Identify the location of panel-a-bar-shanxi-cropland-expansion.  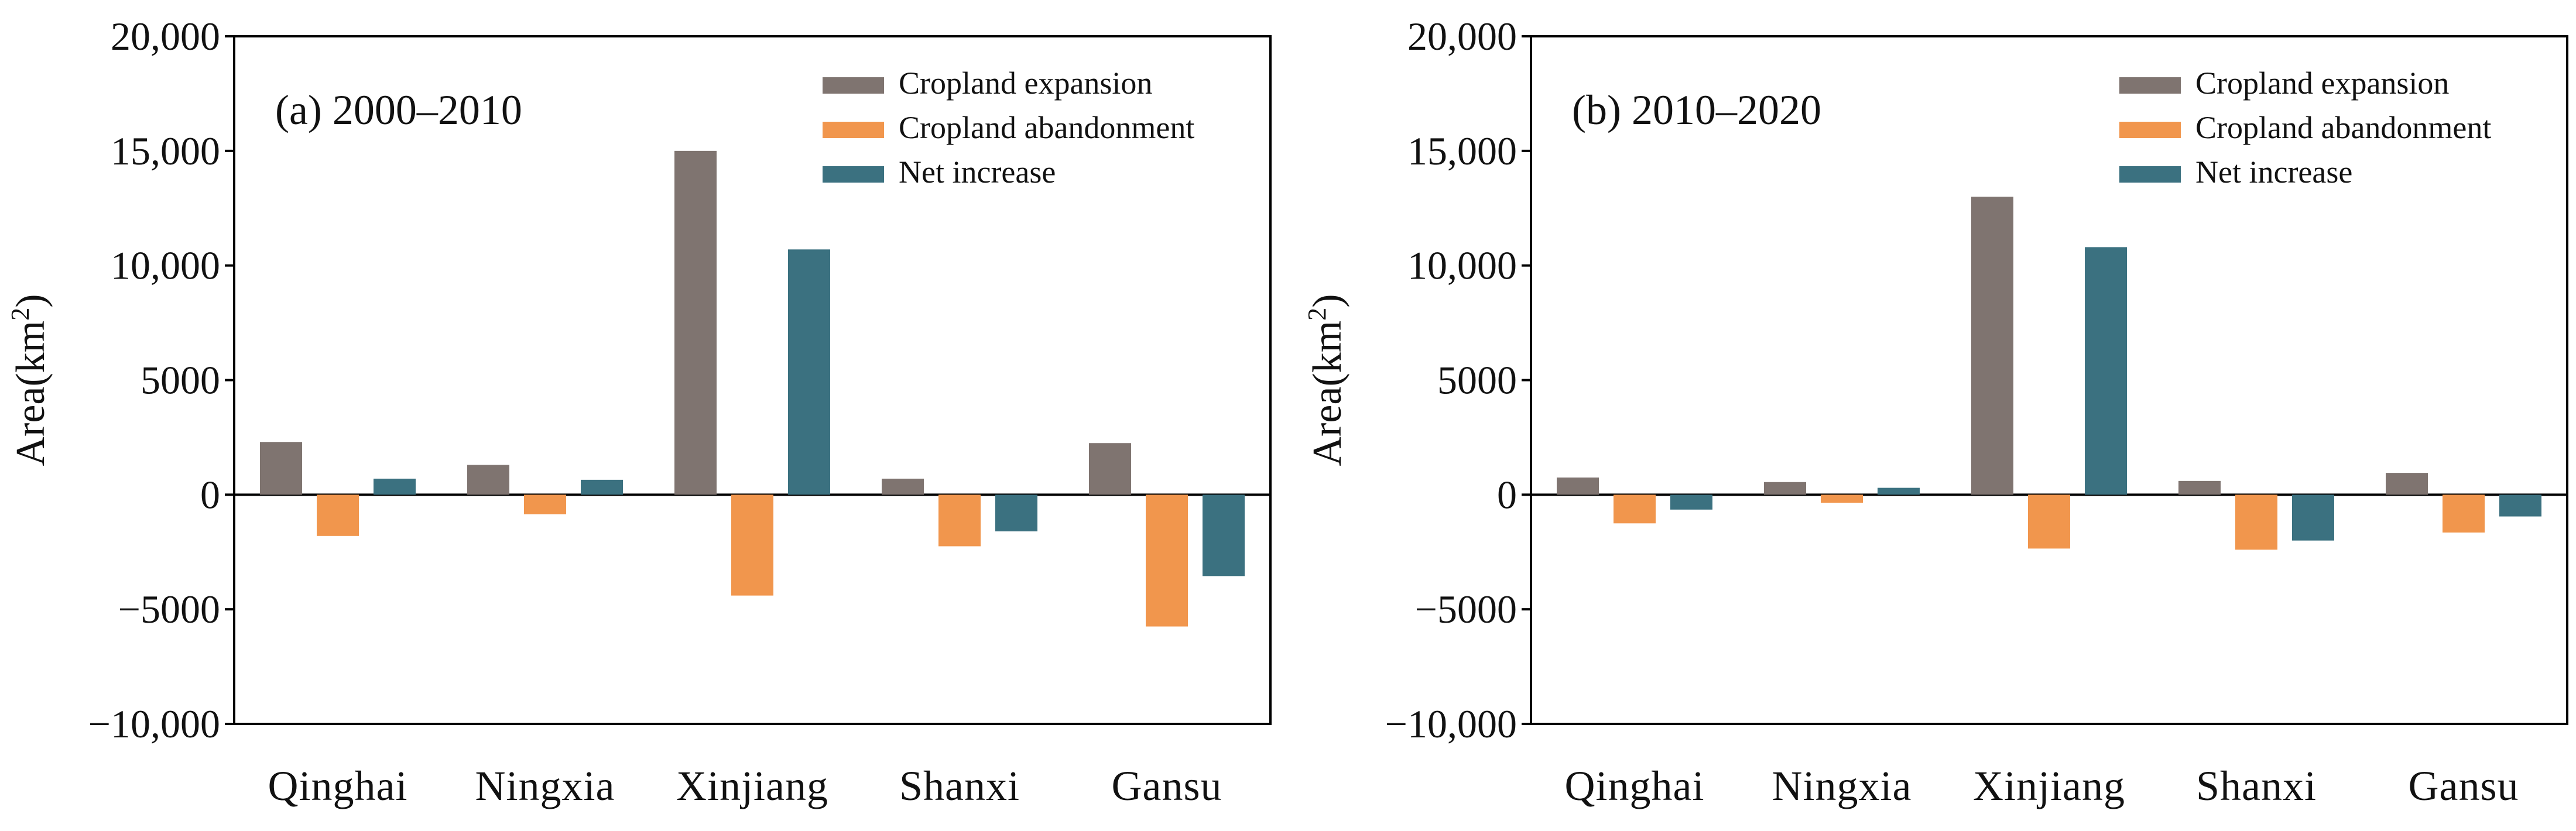
(903, 486).